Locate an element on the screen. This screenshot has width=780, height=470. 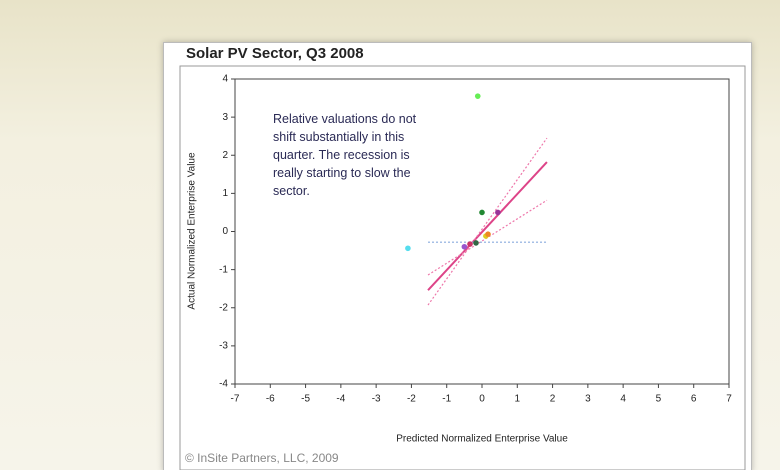
chart-title: Solar PV Sector, Q3 2008 is located at coordinates (275, 53).